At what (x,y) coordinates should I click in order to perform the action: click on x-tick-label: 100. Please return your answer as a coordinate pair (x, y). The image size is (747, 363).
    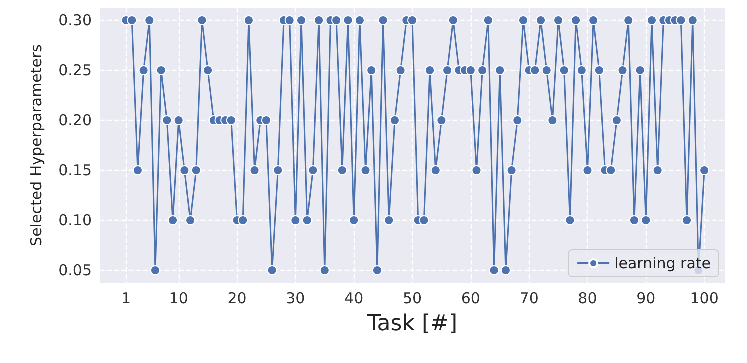
    Looking at the image, I should click on (704, 299).